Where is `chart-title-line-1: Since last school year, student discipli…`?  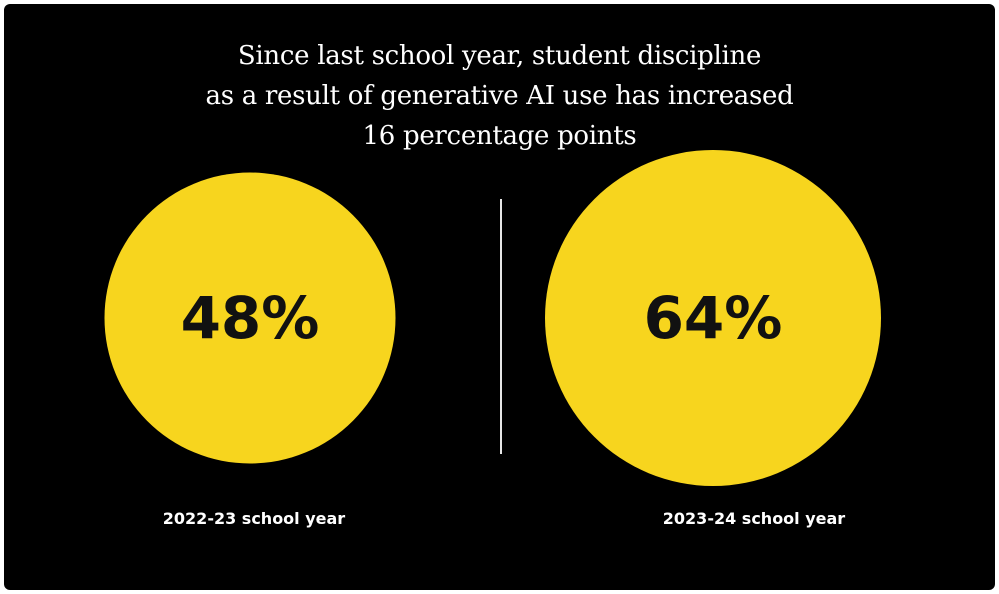 chart-title-line-1: Since last school year, student discipli… is located at coordinates (499, 56).